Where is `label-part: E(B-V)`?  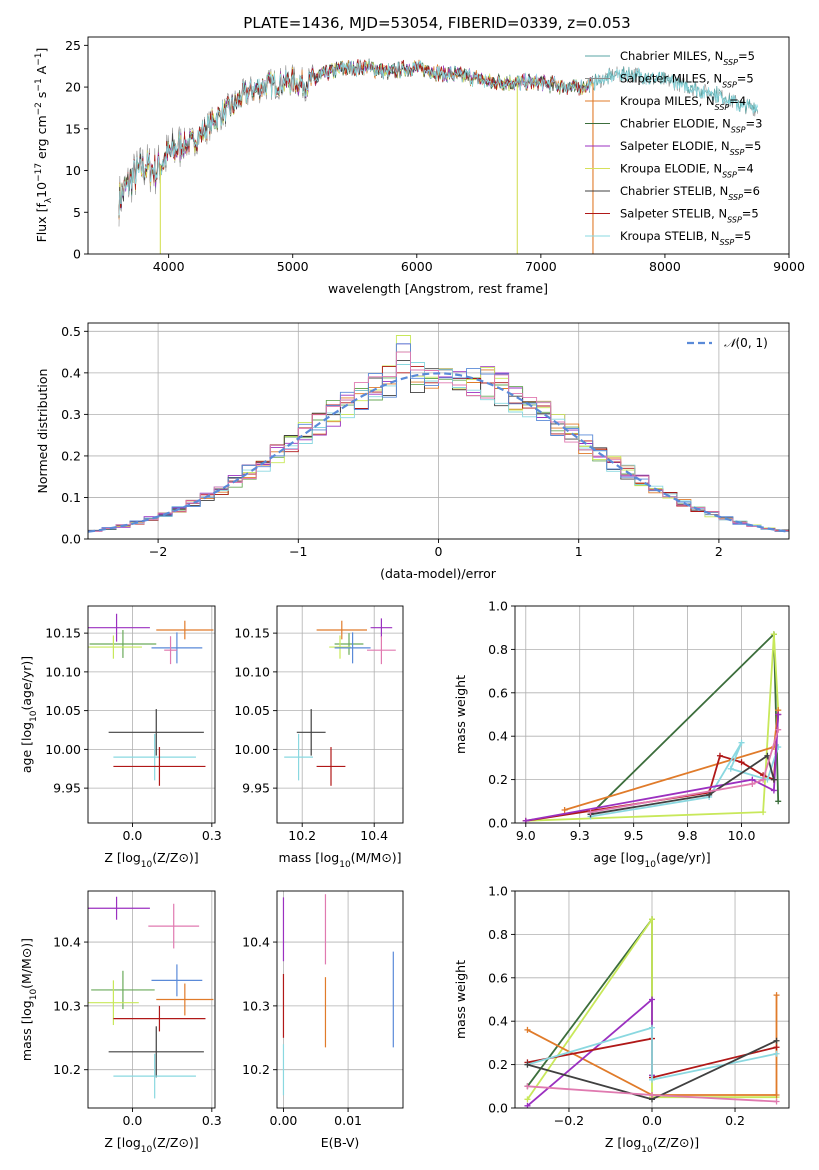
label-part: E(B-V) is located at coordinates (340, 1142).